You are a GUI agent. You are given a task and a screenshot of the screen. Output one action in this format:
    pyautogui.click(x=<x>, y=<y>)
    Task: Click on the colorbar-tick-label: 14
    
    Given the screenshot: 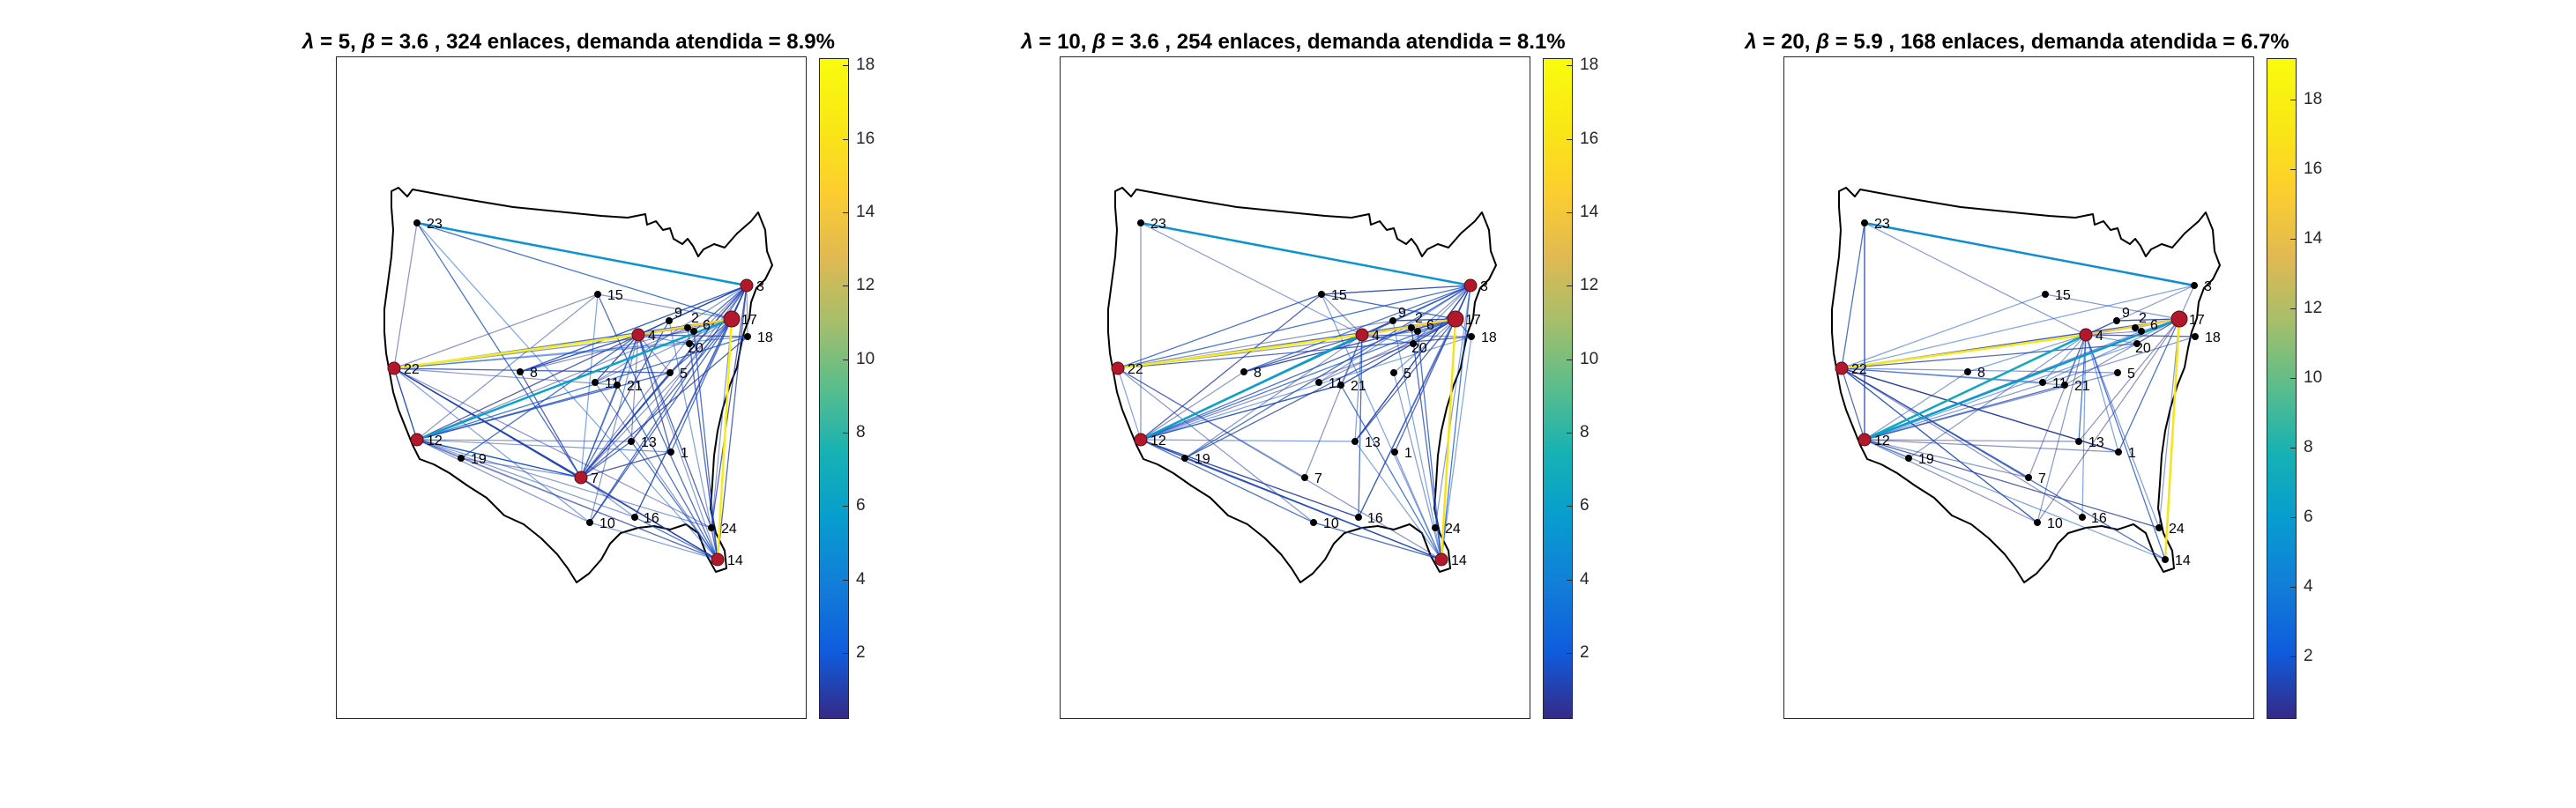 What is the action you would take?
    pyautogui.click(x=2313, y=238)
    